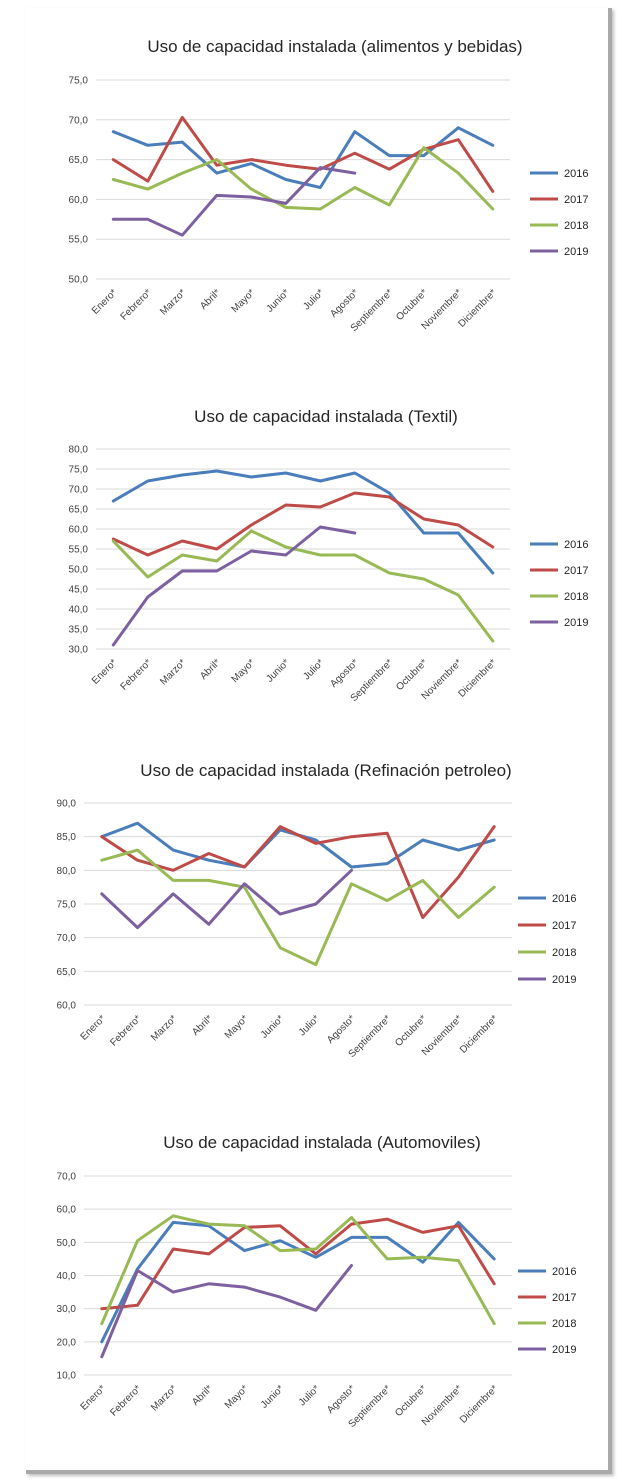  What do you see at coordinates (67, 837) in the screenshot?
I see `y-tick-label: 85,0` at bounding box center [67, 837].